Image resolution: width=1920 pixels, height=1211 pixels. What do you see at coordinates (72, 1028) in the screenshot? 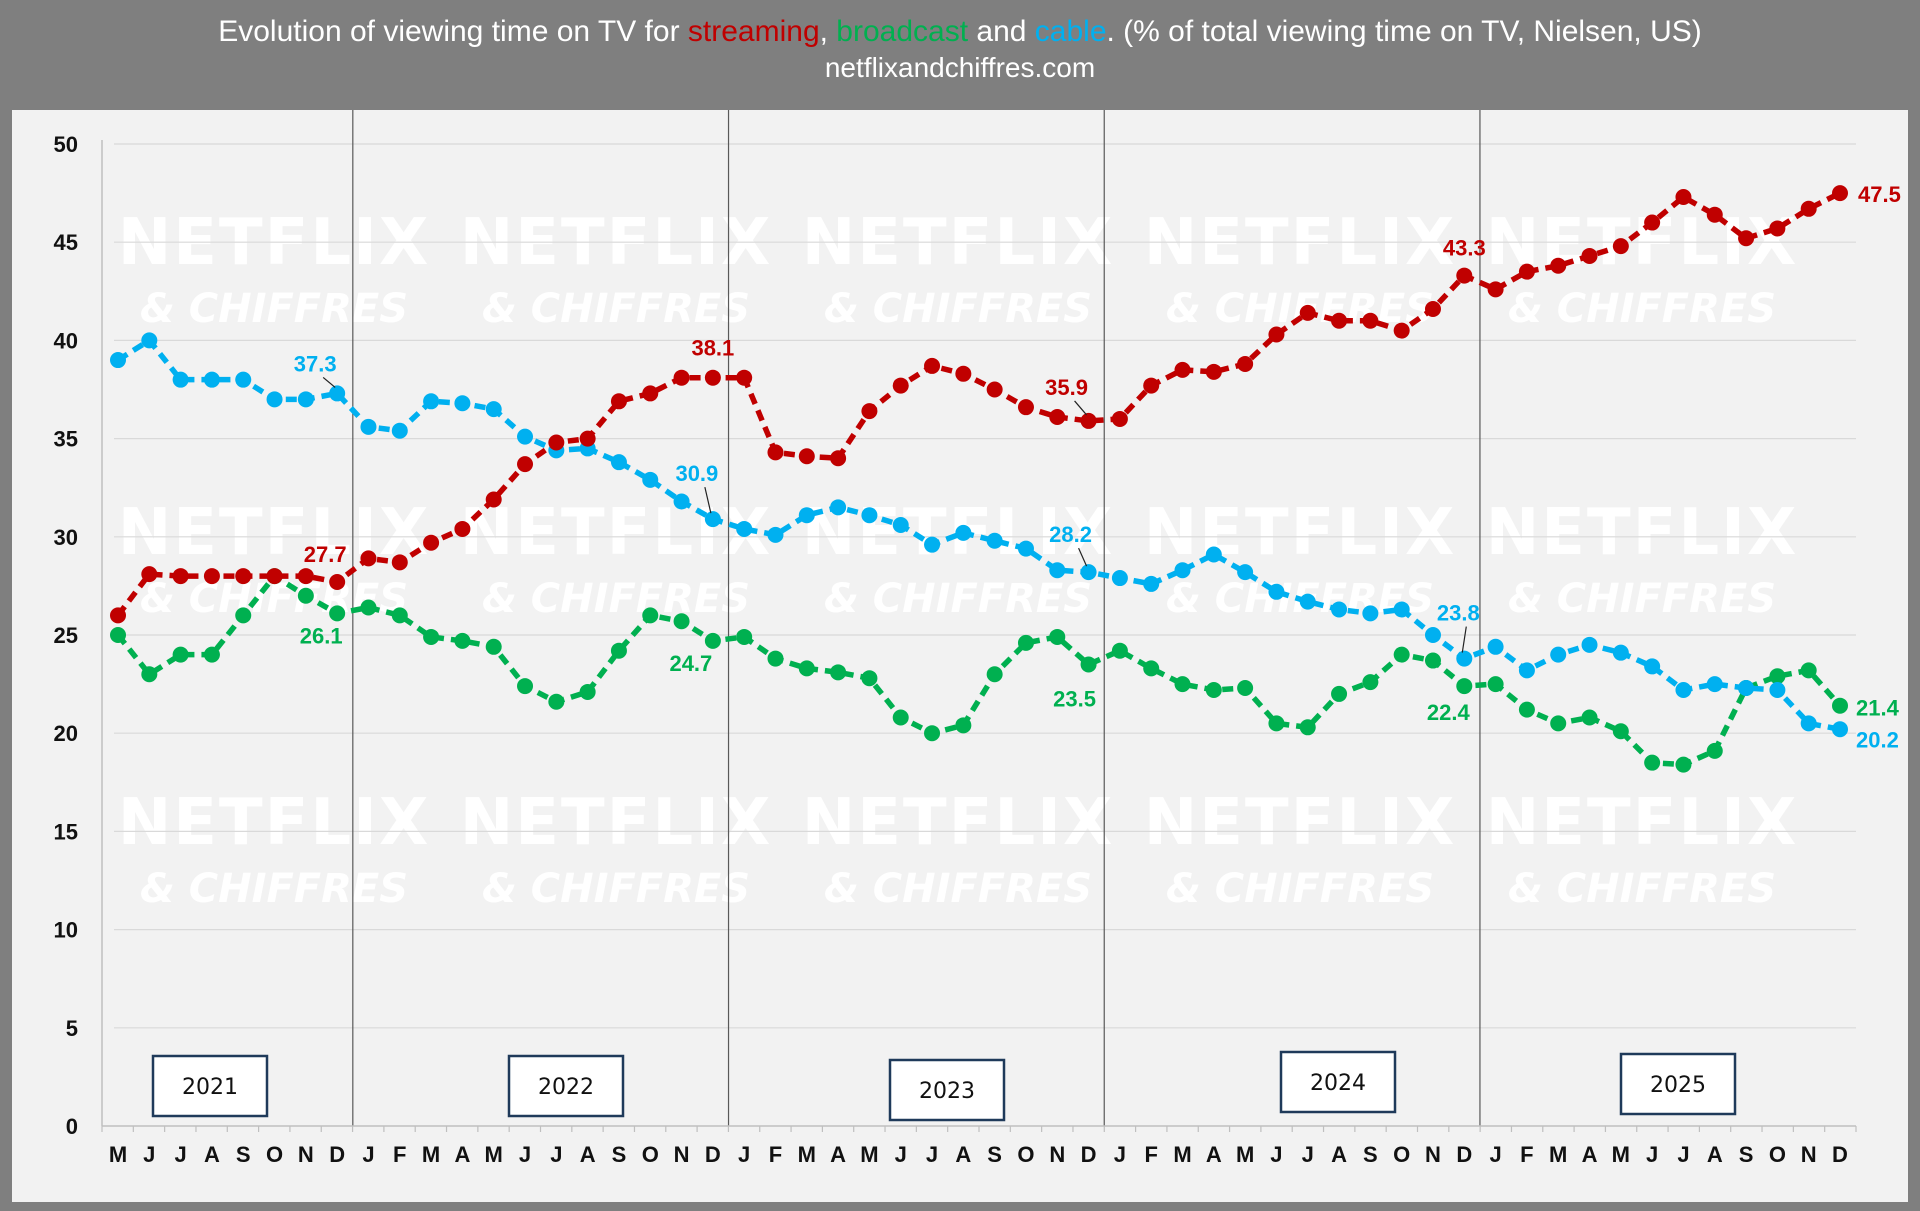
I see `y-tick-label: 5` at bounding box center [72, 1028].